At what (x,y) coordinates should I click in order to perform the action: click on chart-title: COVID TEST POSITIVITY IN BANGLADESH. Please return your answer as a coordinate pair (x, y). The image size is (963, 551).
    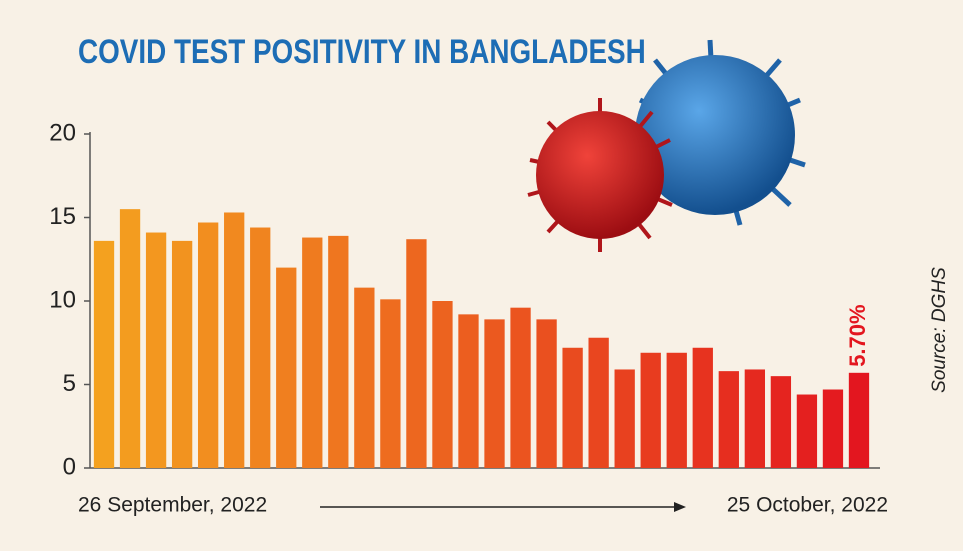
    Looking at the image, I should click on (362, 51).